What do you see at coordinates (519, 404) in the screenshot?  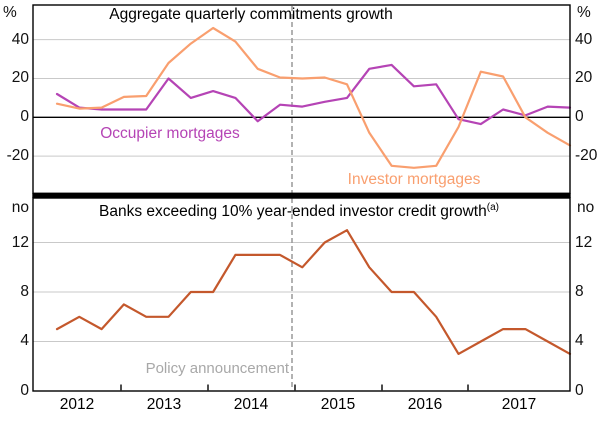 I see `x-axis-year-label: 2017` at bounding box center [519, 404].